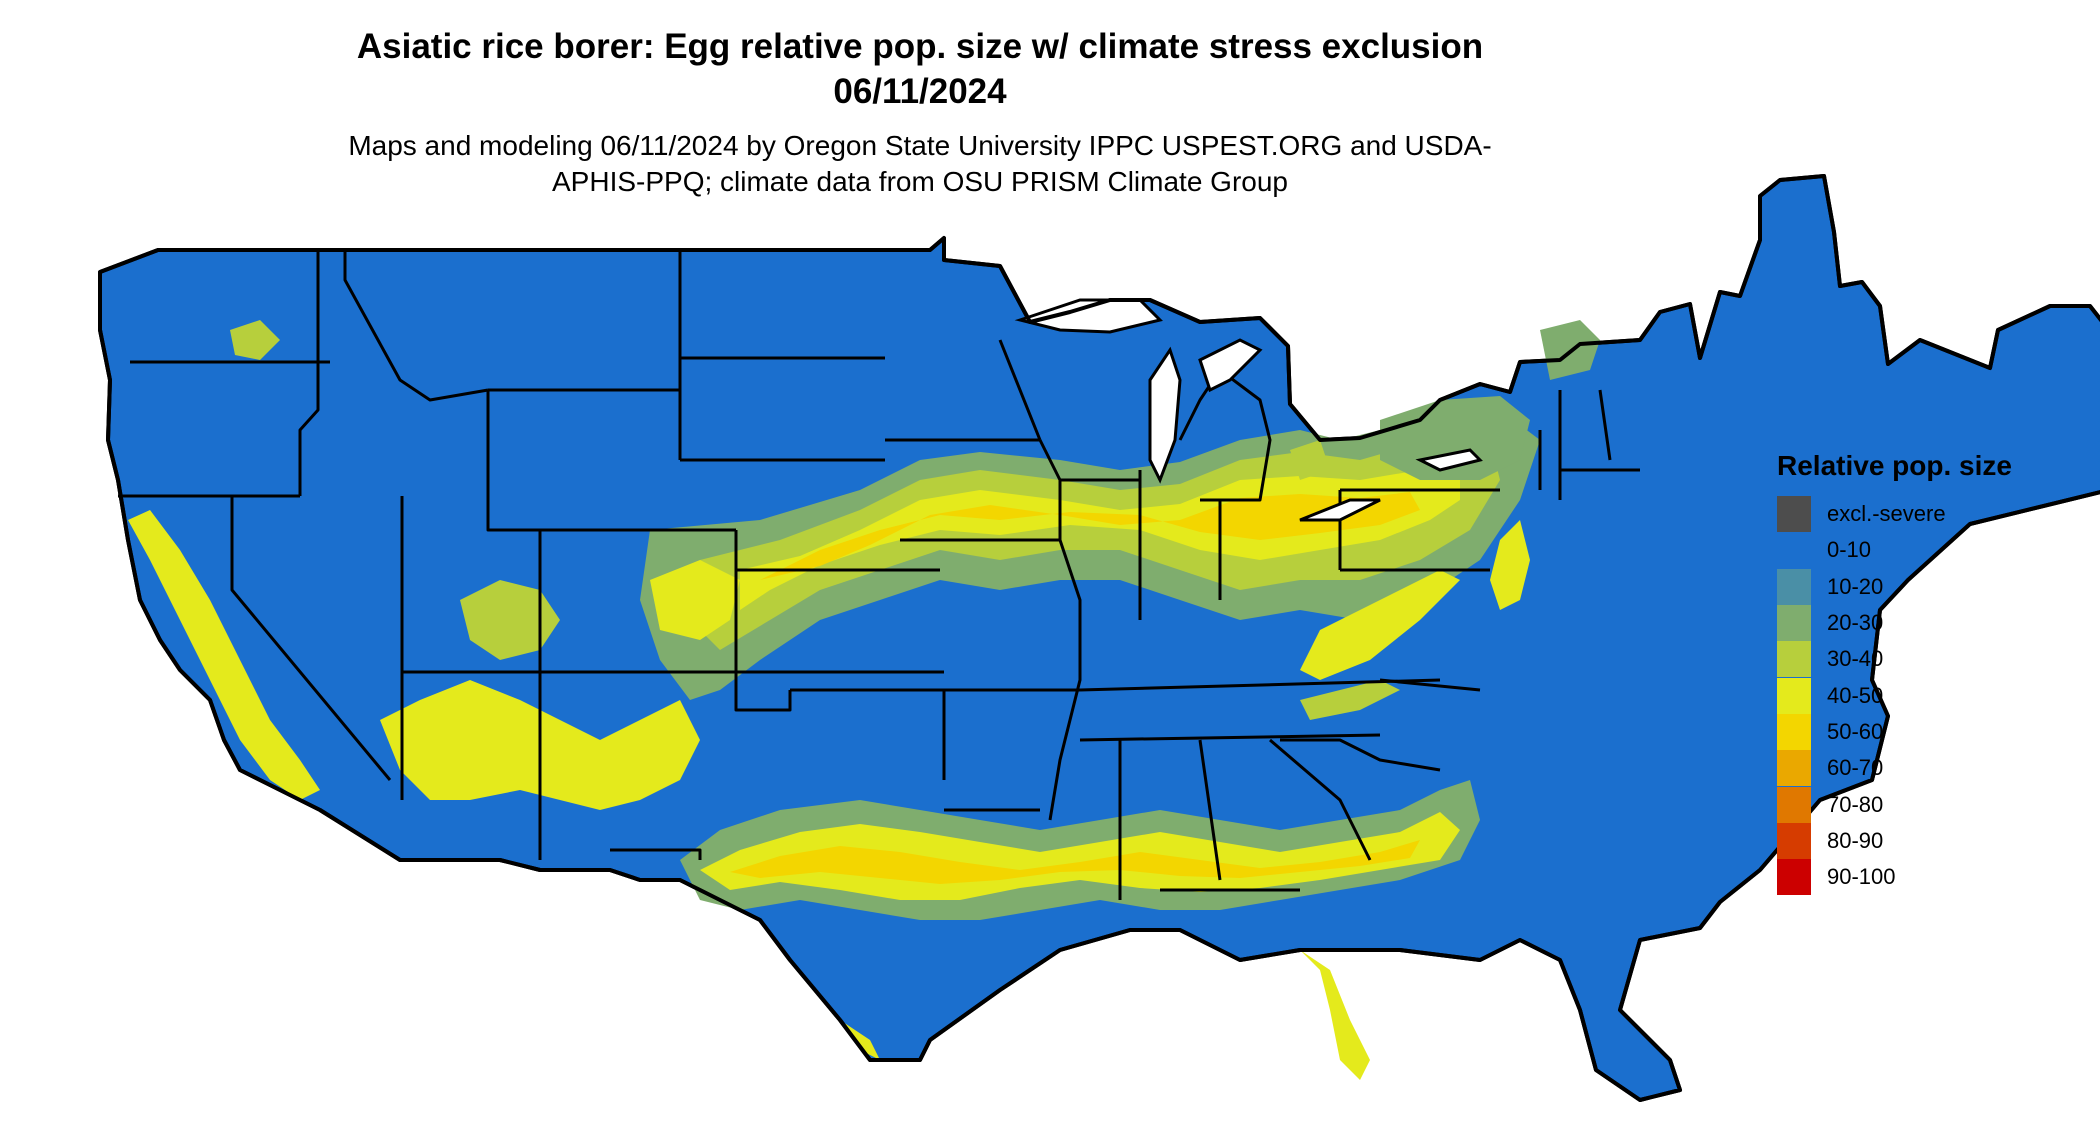  What do you see at coordinates (1855, 731) in the screenshot?
I see `legend-label: 50-60` at bounding box center [1855, 731].